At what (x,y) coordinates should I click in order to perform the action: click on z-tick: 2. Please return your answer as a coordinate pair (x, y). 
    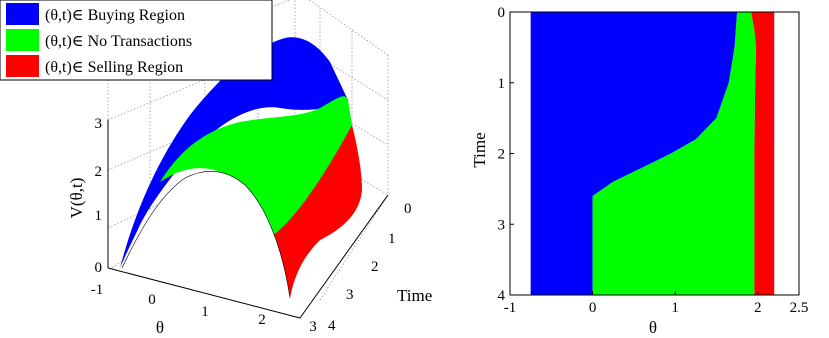
    Looking at the image, I should click on (99, 172).